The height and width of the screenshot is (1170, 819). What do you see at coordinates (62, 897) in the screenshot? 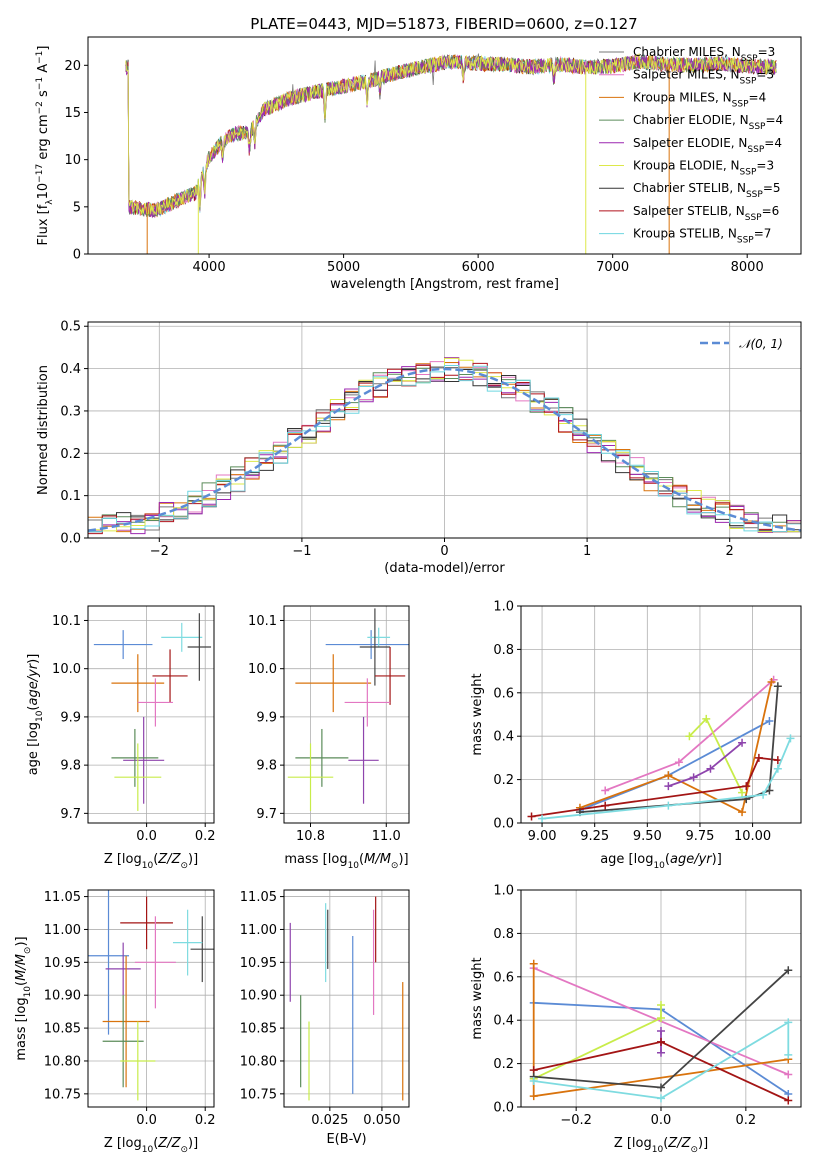
I see `y-tick-label: 11.05` at bounding box center [62, 897].